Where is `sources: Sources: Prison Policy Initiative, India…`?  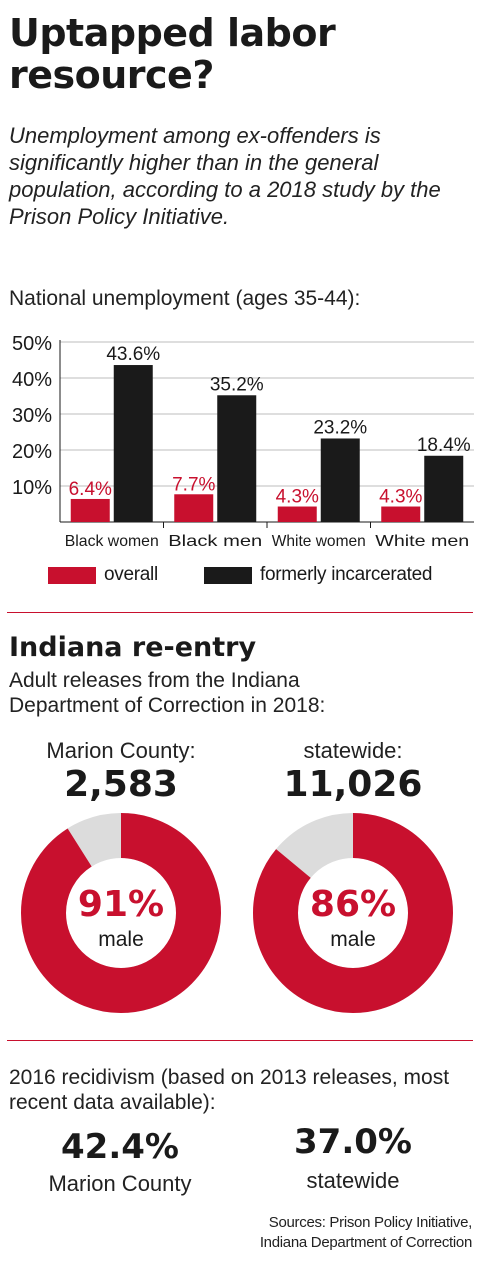 sources: Sources: Prison Policy Initiative, India… is located at coordinates (366, 1233).